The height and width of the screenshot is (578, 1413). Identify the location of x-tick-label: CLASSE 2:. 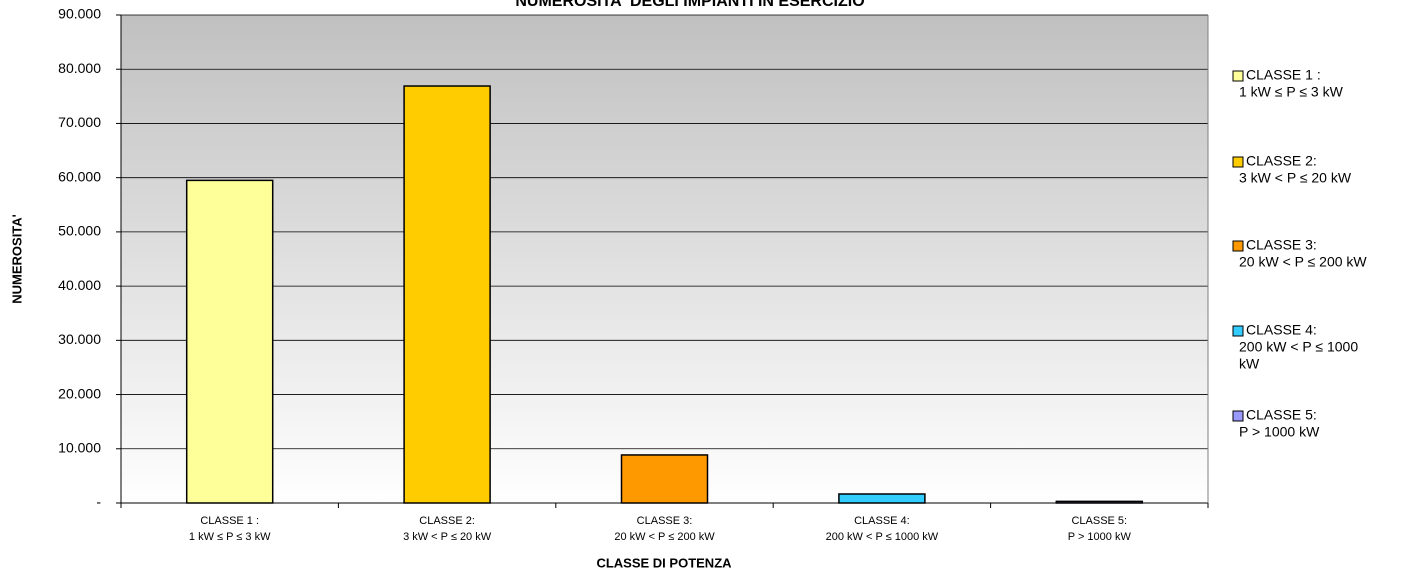
(447, 521).